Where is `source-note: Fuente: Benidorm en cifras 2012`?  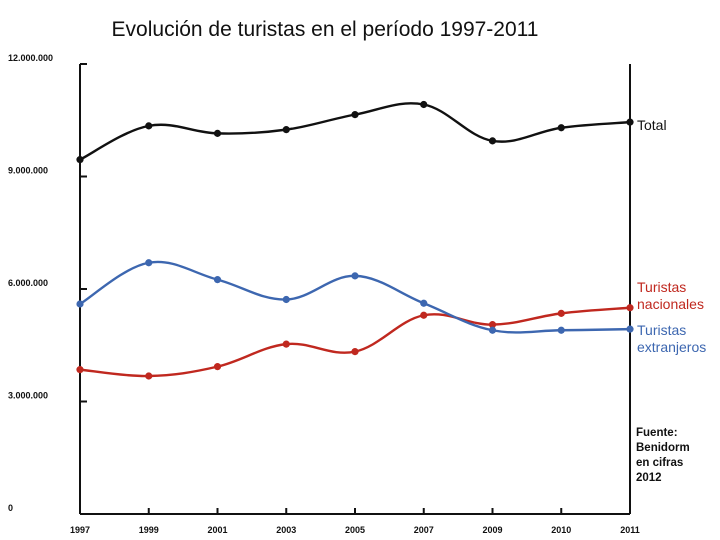 source-note: Fuente: Benidorm en cifras 2012 is located at coordinates (663, 455).